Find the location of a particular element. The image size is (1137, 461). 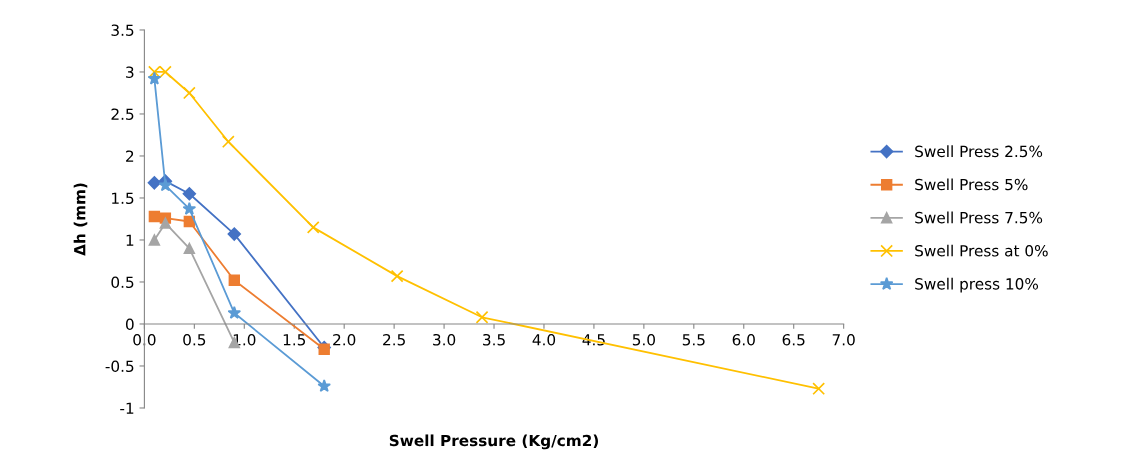

legend-label: Swell Press at 0% is located at coordinates (981, 250).